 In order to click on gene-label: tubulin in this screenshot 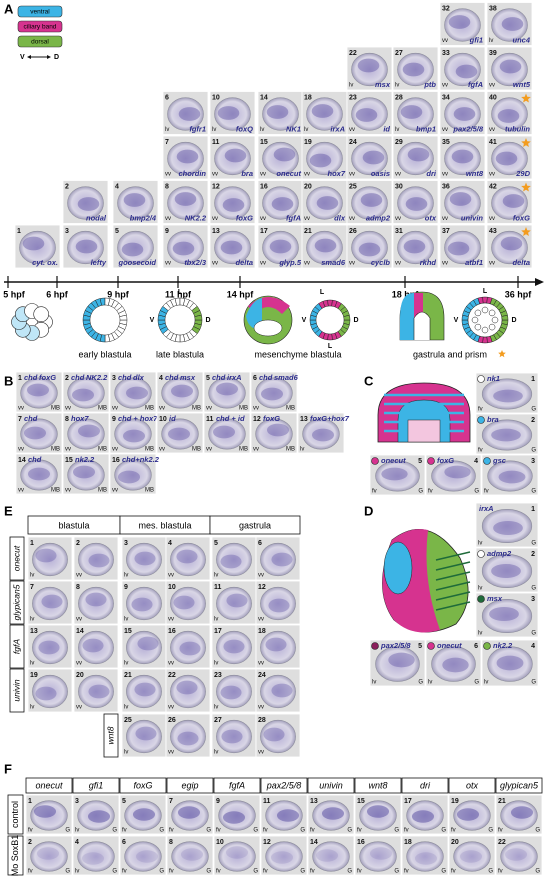, I will do `click(517, 128)`.